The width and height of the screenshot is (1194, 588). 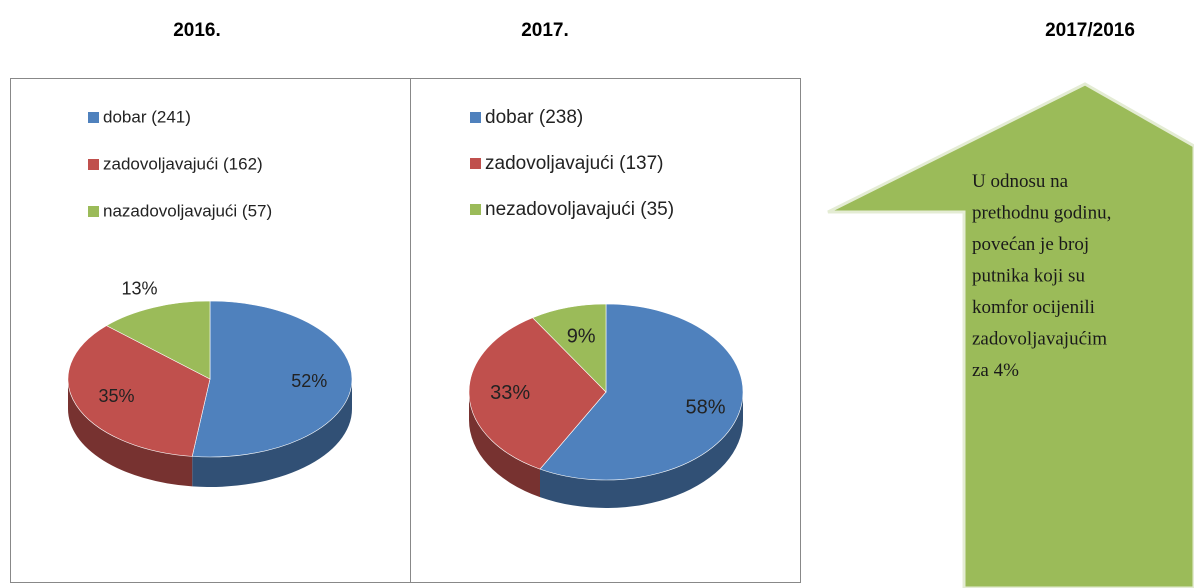 What do you see at coordinates (1030, 244) in the screenshot?
I see `callout-text: povećan je broj` at bounding box center [1030, 244].